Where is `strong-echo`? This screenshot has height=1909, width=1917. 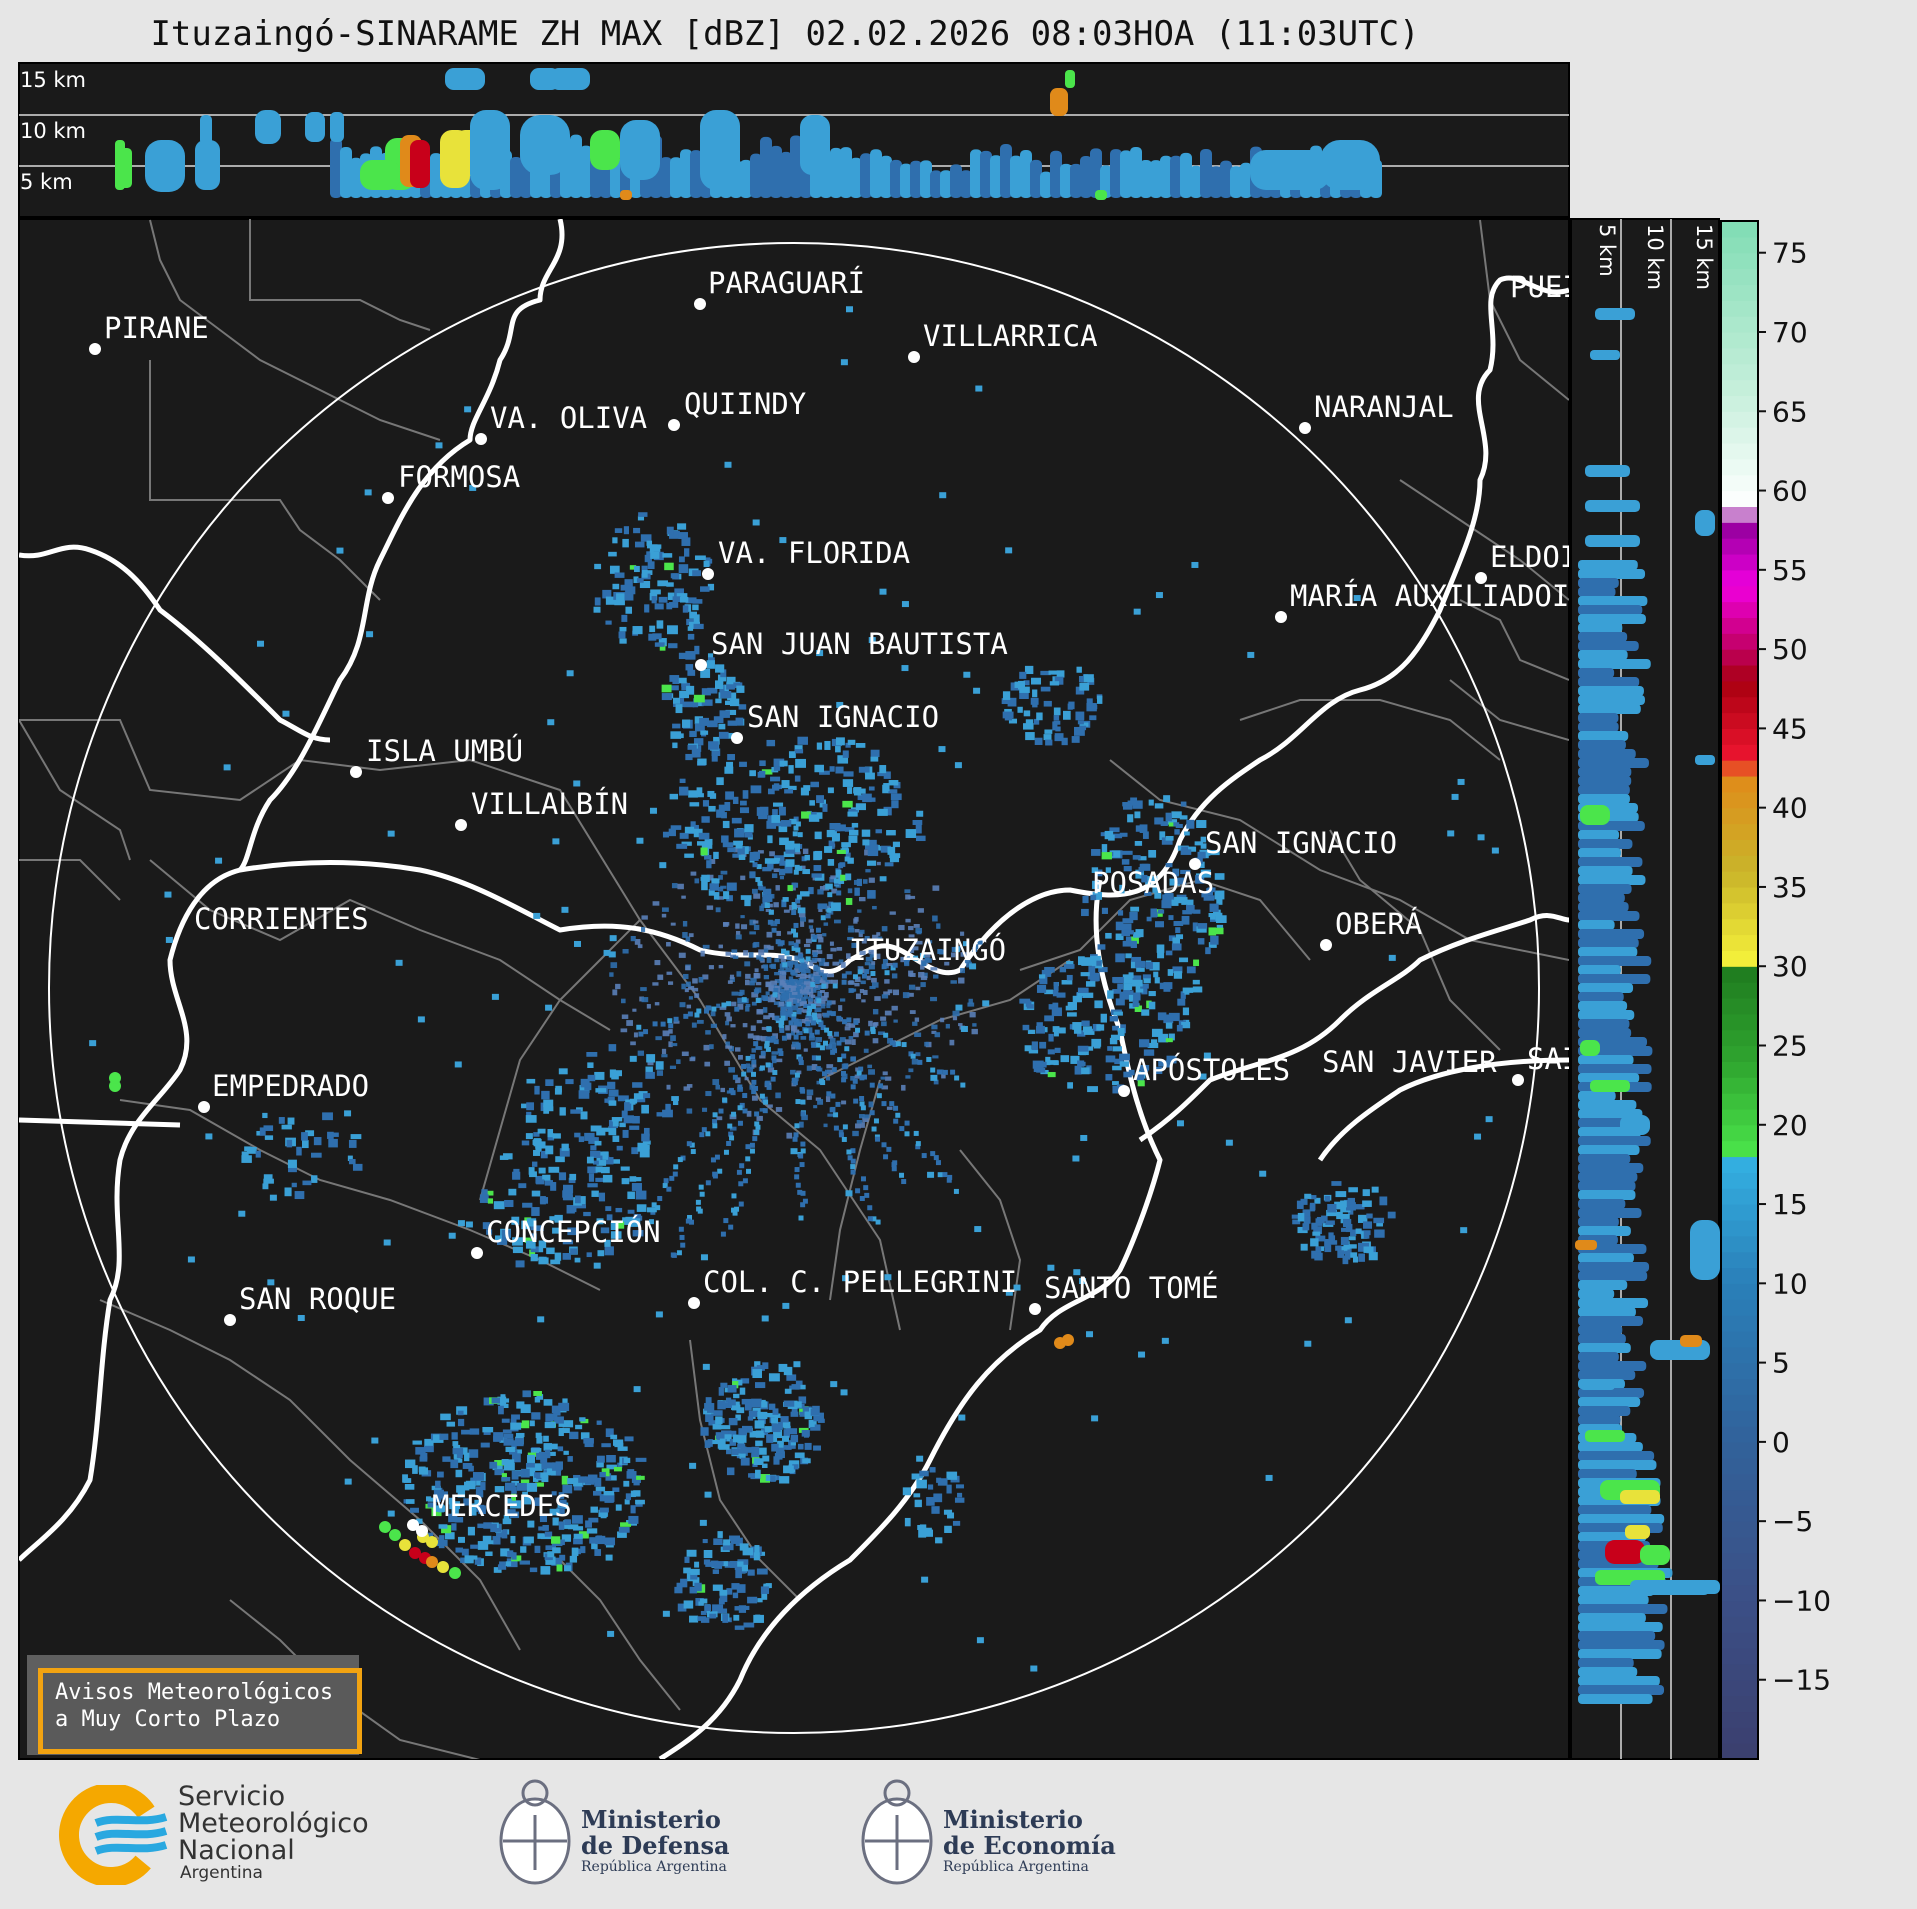
strong-echo is located at coordinates (432, 1542).